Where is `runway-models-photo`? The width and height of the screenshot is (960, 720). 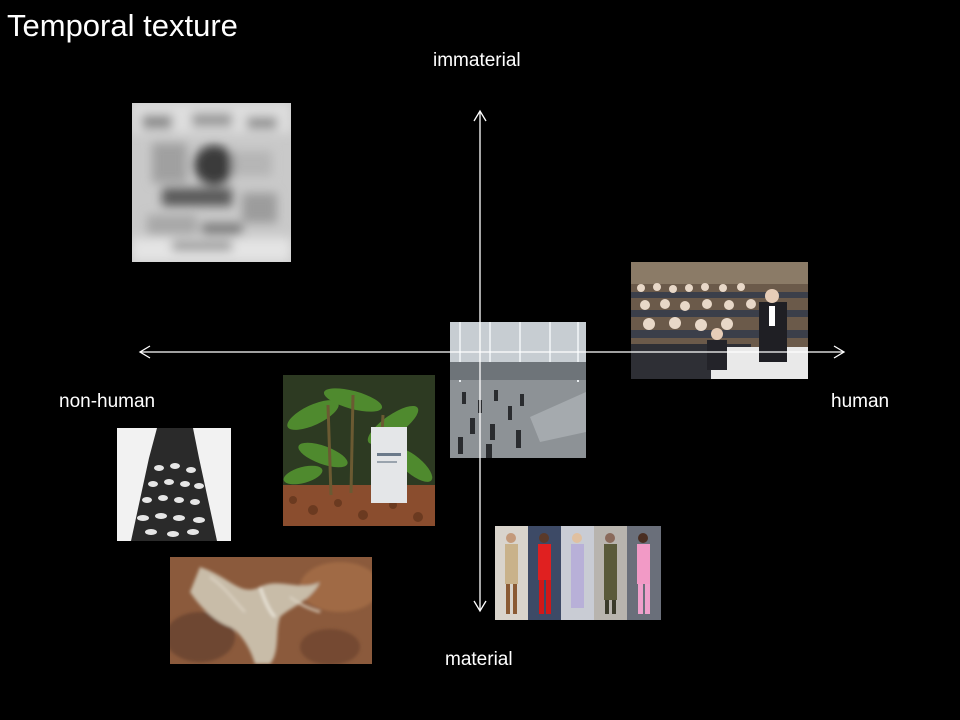 runway-models-photo is located at coordinates (578, 573).